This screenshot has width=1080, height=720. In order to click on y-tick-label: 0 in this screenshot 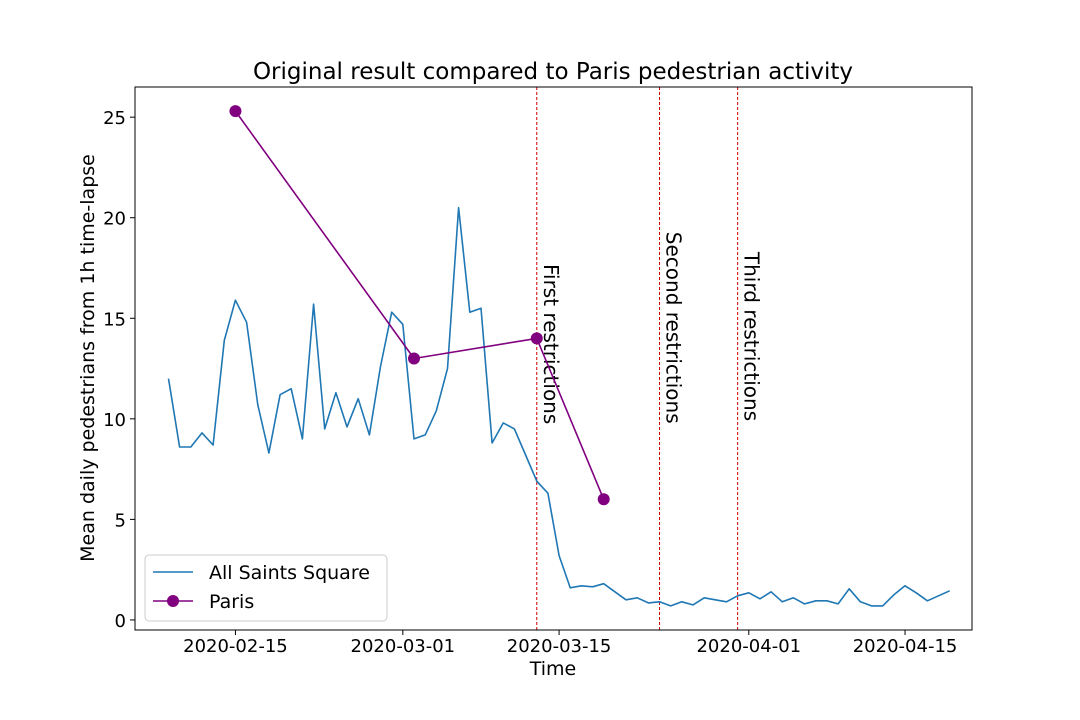, I will do `click(120, 621)`.